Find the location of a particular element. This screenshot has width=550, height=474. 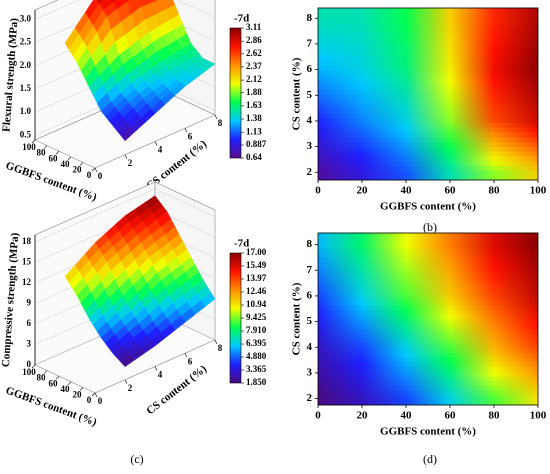

z-tick-label: 12 is located at coordinates (27, 282).